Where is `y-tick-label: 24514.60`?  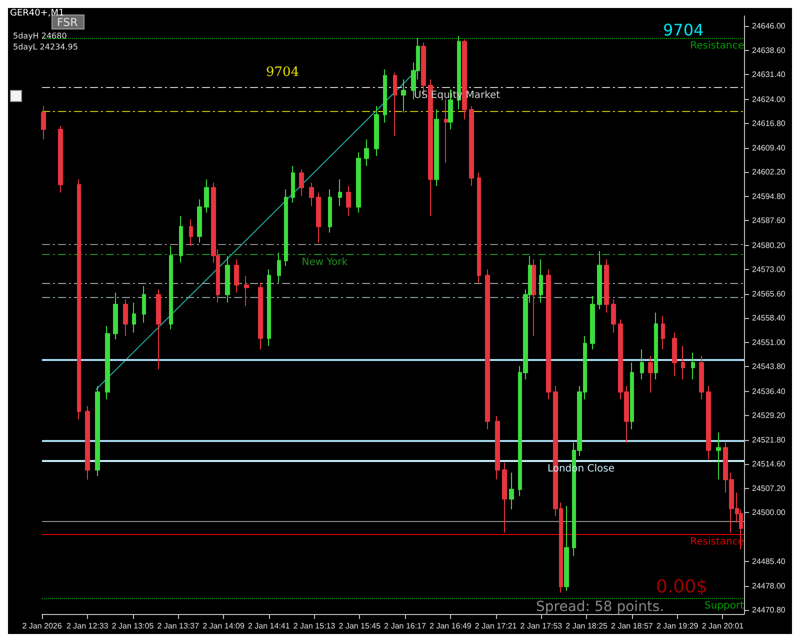 y-tick-label: 24514.60 is located at coordinates (769, 464).